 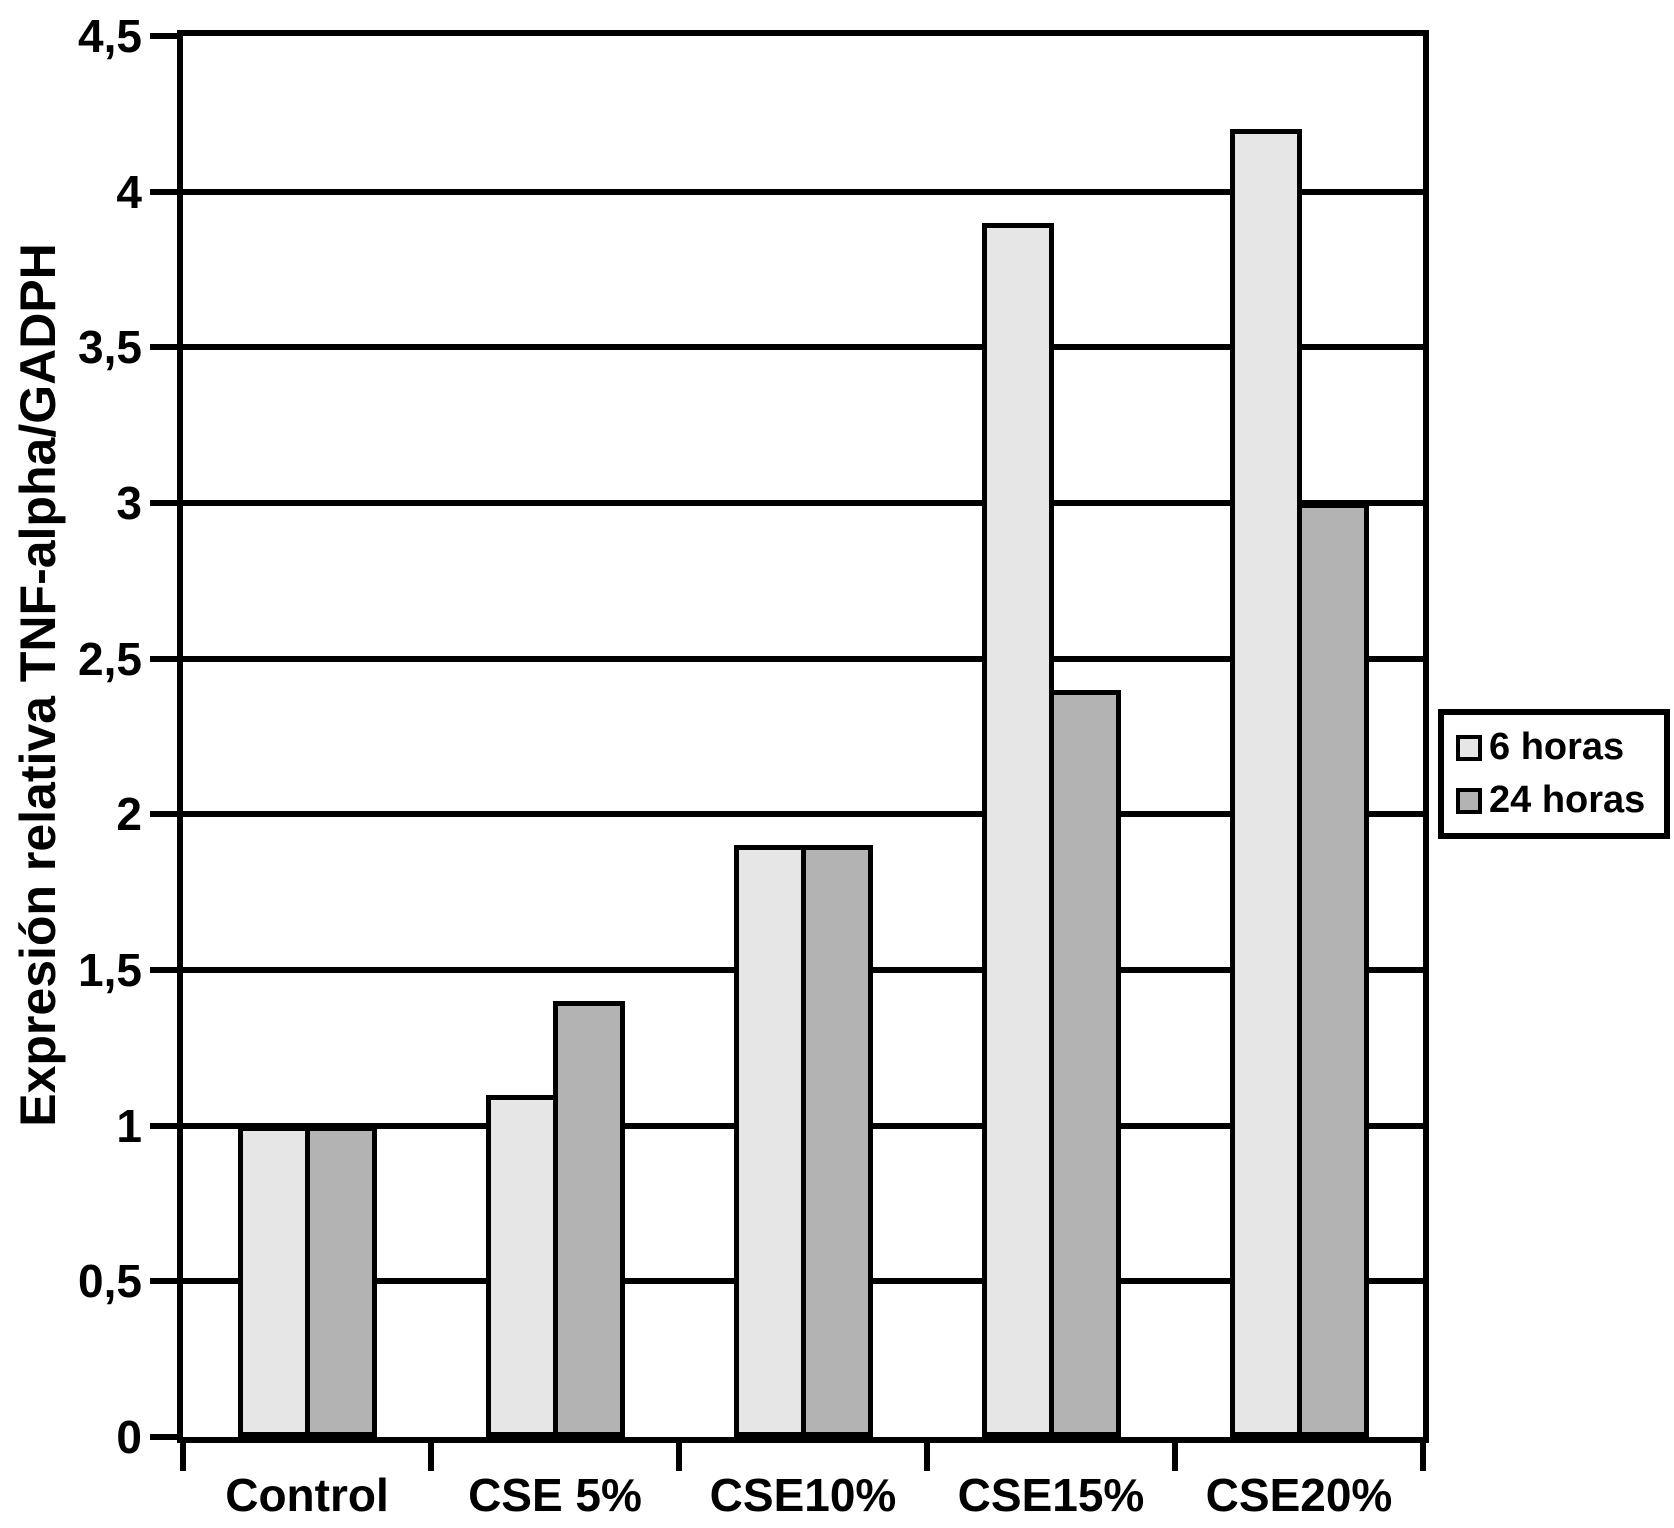 I want to click on y-axis-tick-label: 4, so click(x=129, y=191).